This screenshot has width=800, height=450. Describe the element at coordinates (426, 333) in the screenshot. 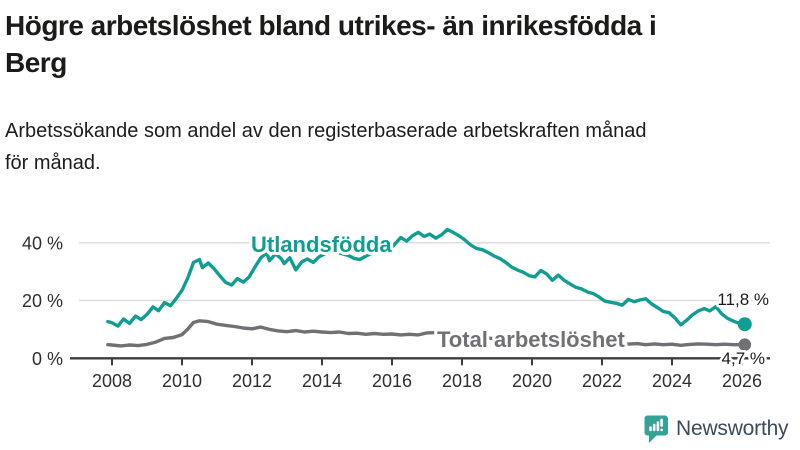

I see `series-line-total-arbetsloshet` at that location.